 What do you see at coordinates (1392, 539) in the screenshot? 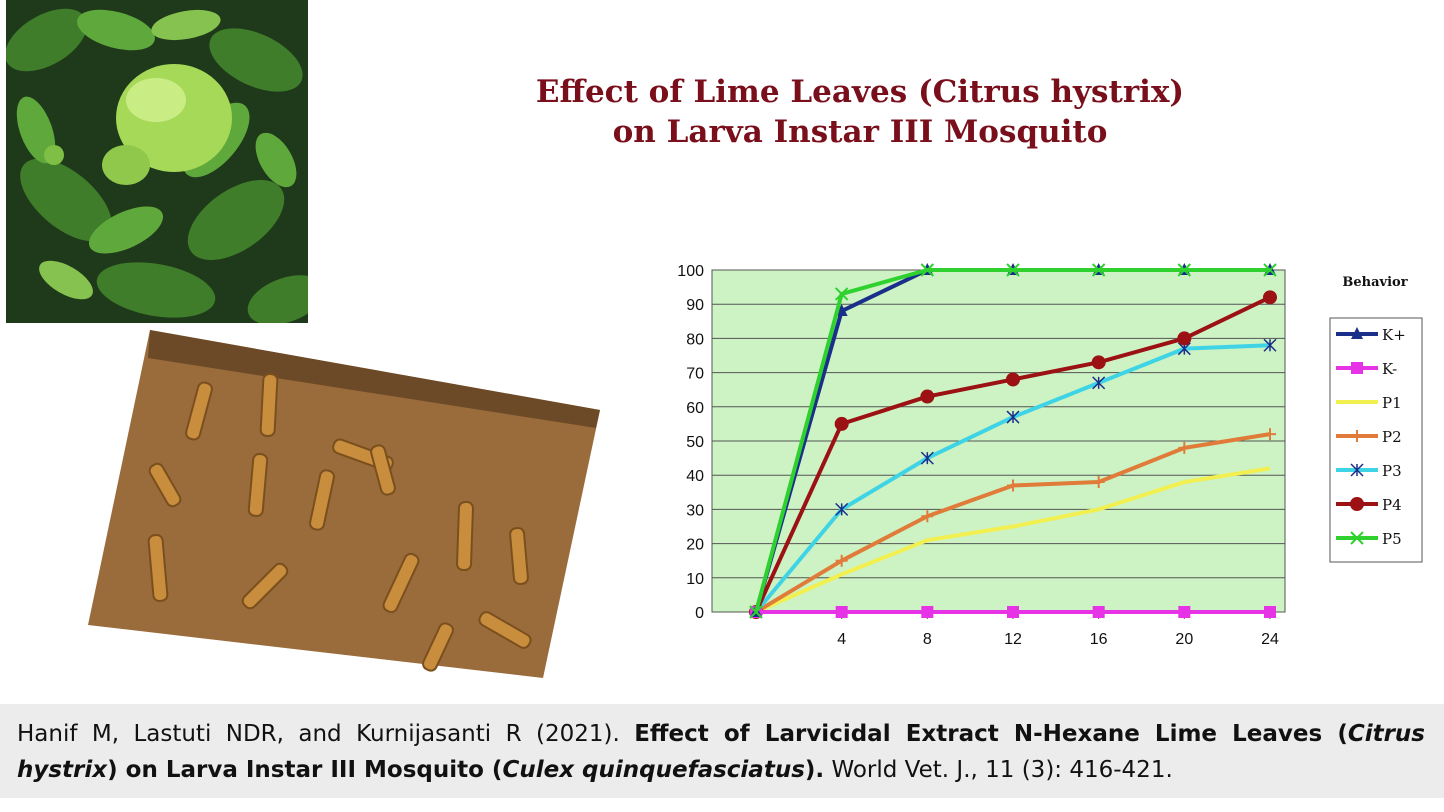
I see `legend-label: P5` at bounding box center [1392, 539].